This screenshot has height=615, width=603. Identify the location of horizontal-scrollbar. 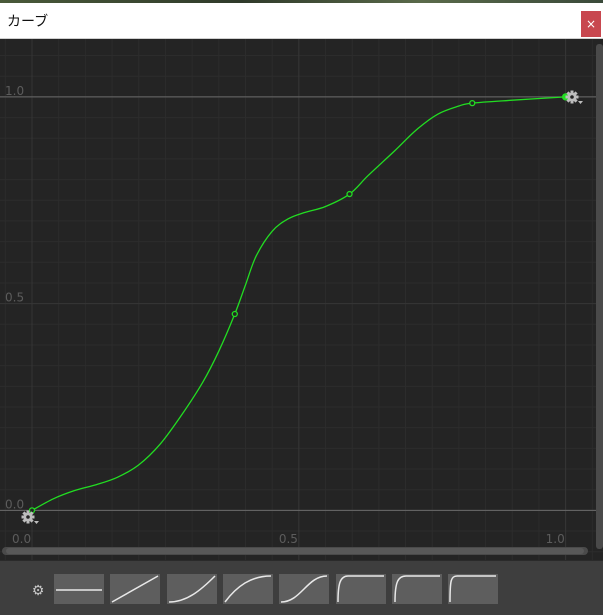
(295, 551).